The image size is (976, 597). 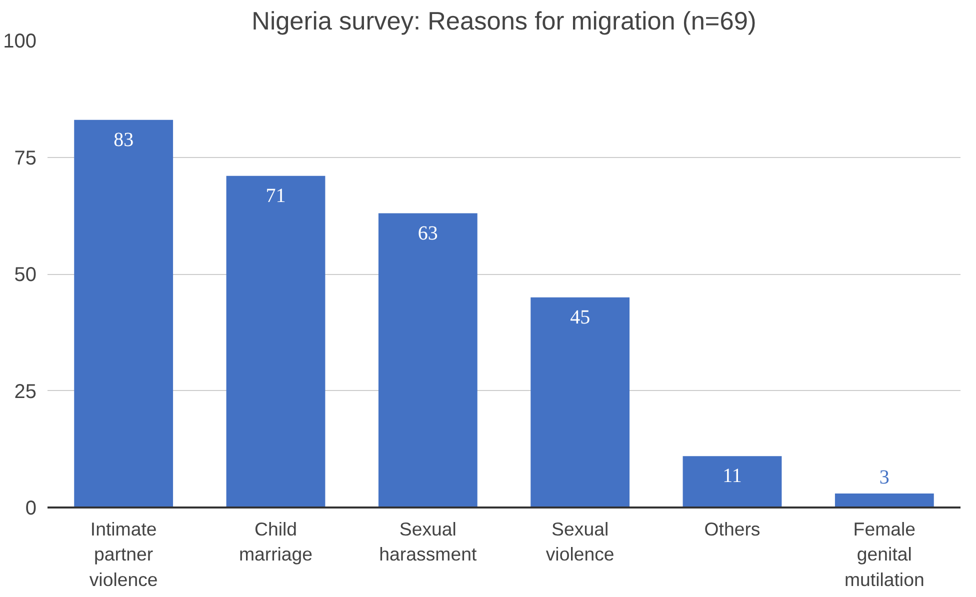 What do you see at coordinates (124, 139) in the screenshot?
I see `data-label: 83` at bounding box center [124, 139].